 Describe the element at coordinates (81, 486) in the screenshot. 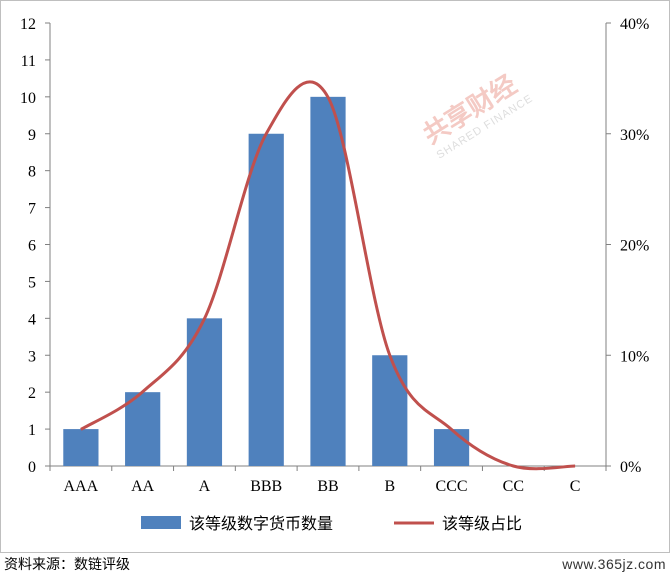

I see `x-tick-label: AAA` at that location.